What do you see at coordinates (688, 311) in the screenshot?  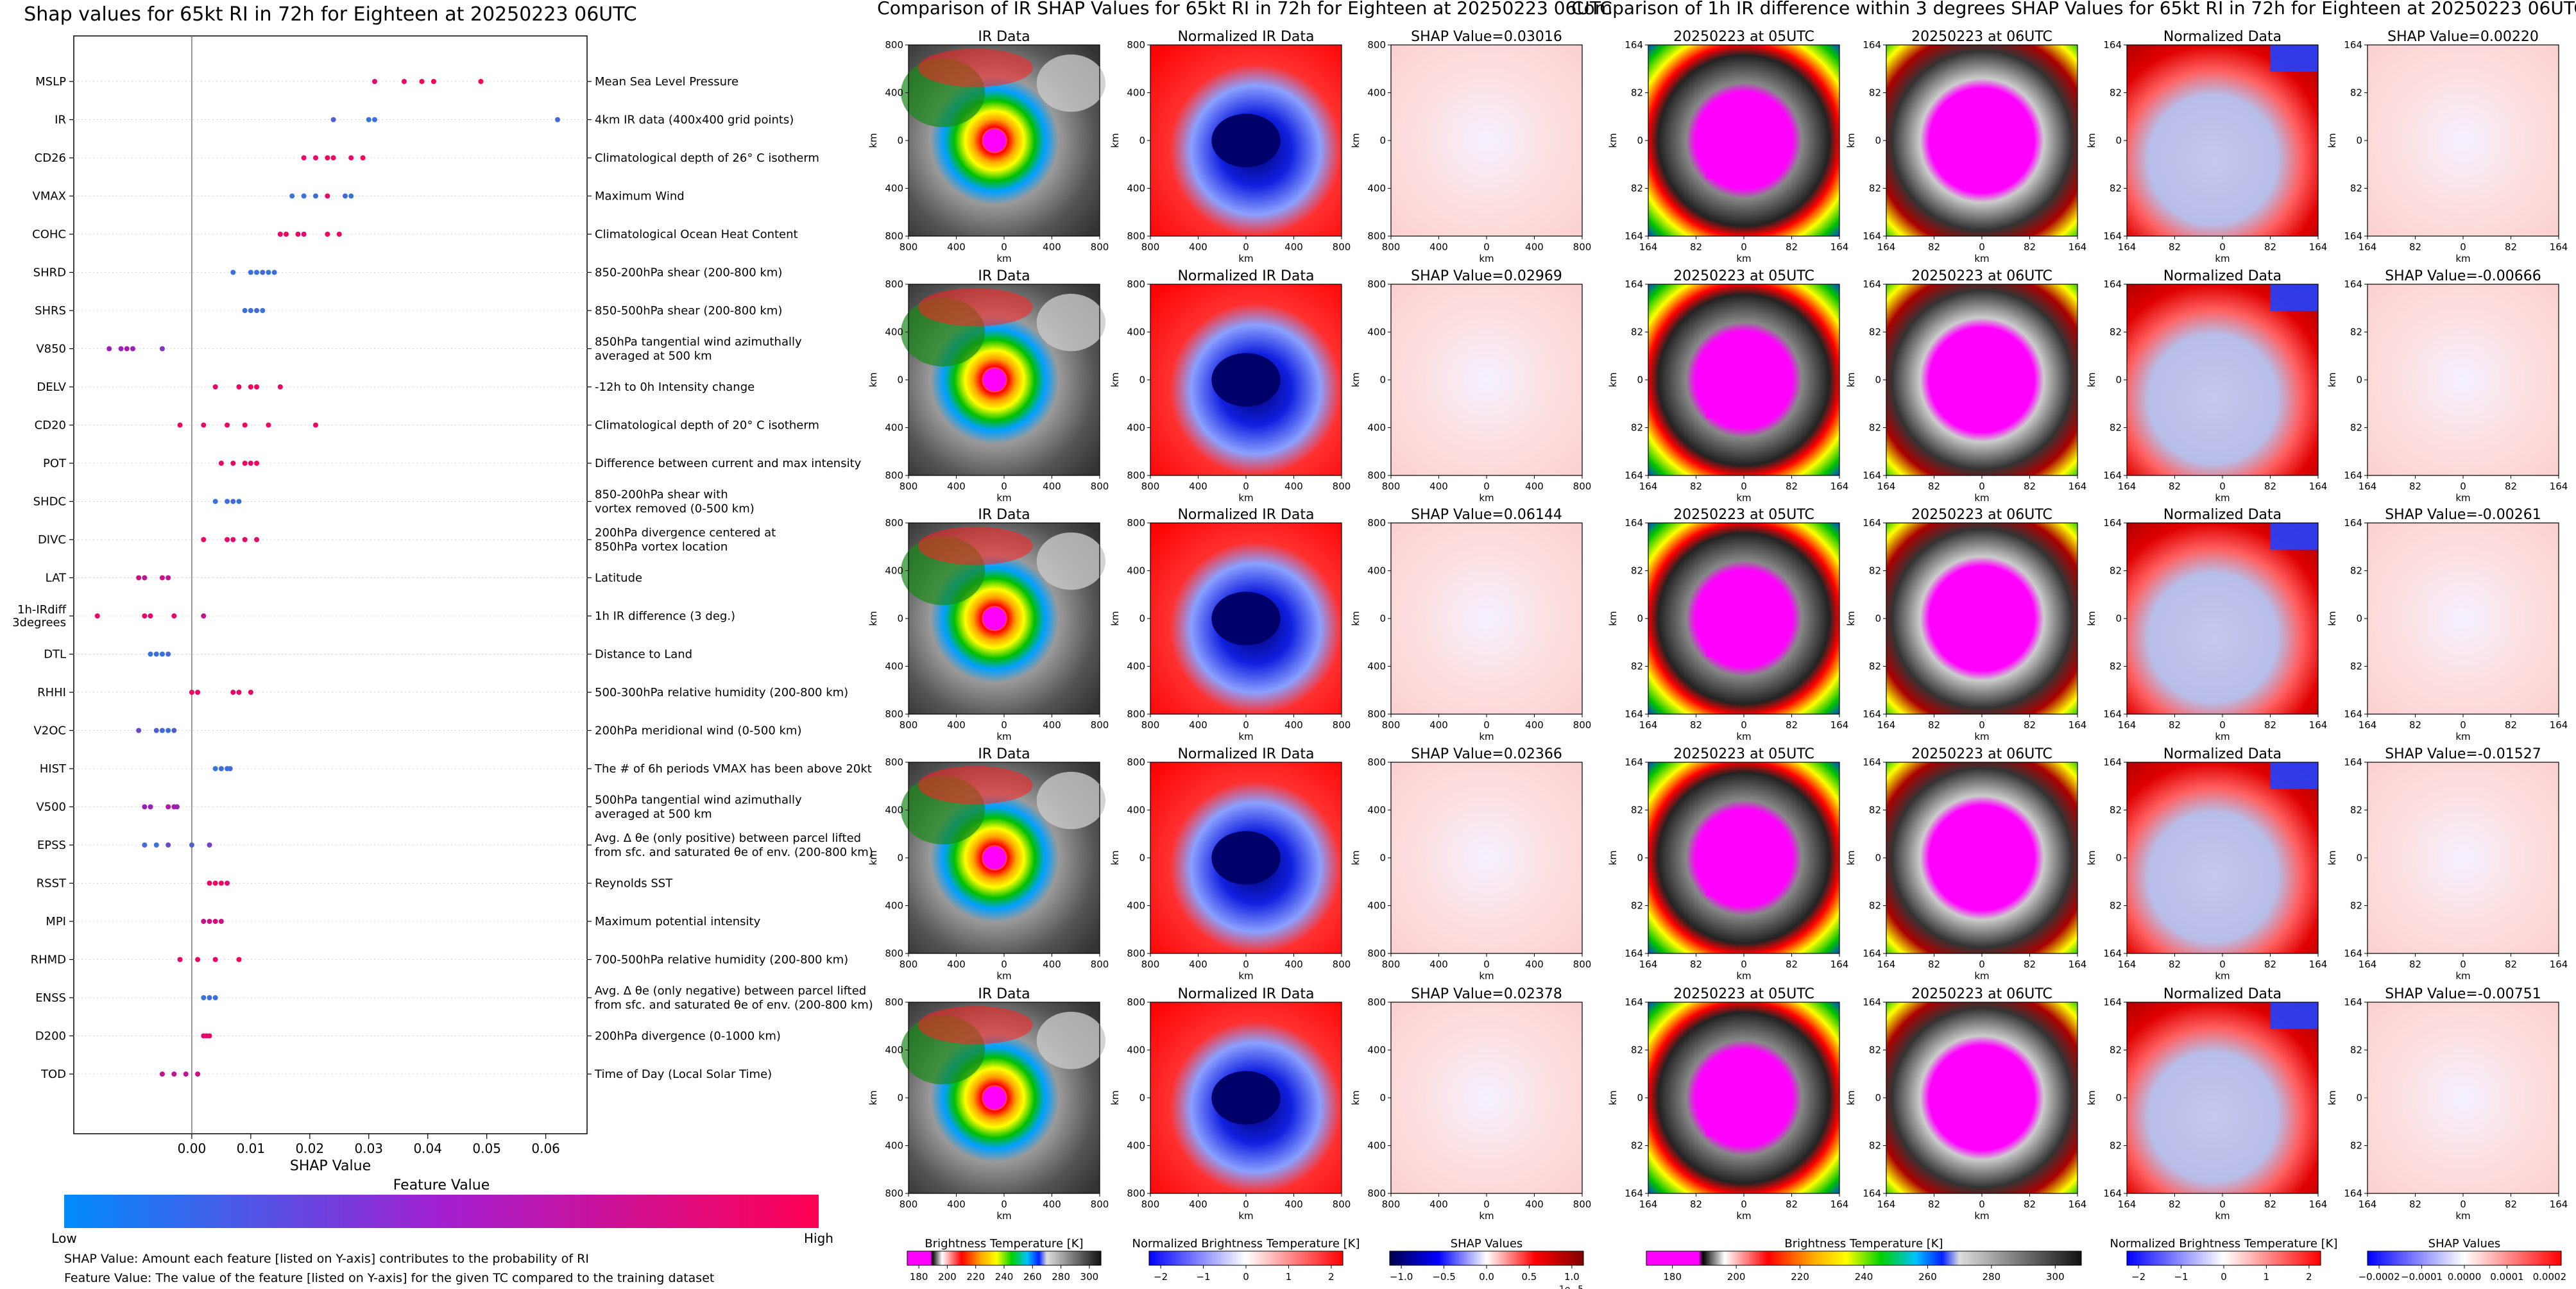 I see `feature-description: 850-500hPa shear (200-800 km)` at bounding box center [688, 311].